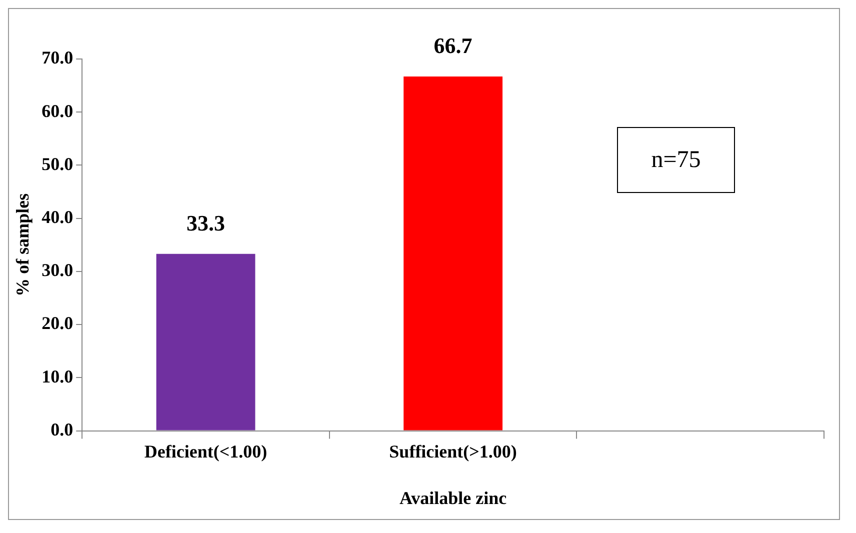 This screenshot has height=533, width=856. What do you see at coordinates (58, 58) in the screenshot?
I see `y-tick-label: 70.0` at bounding box center [58, 58].